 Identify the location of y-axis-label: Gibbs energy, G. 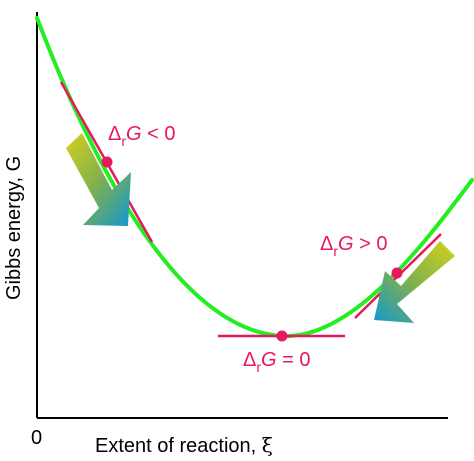
(14, 228).